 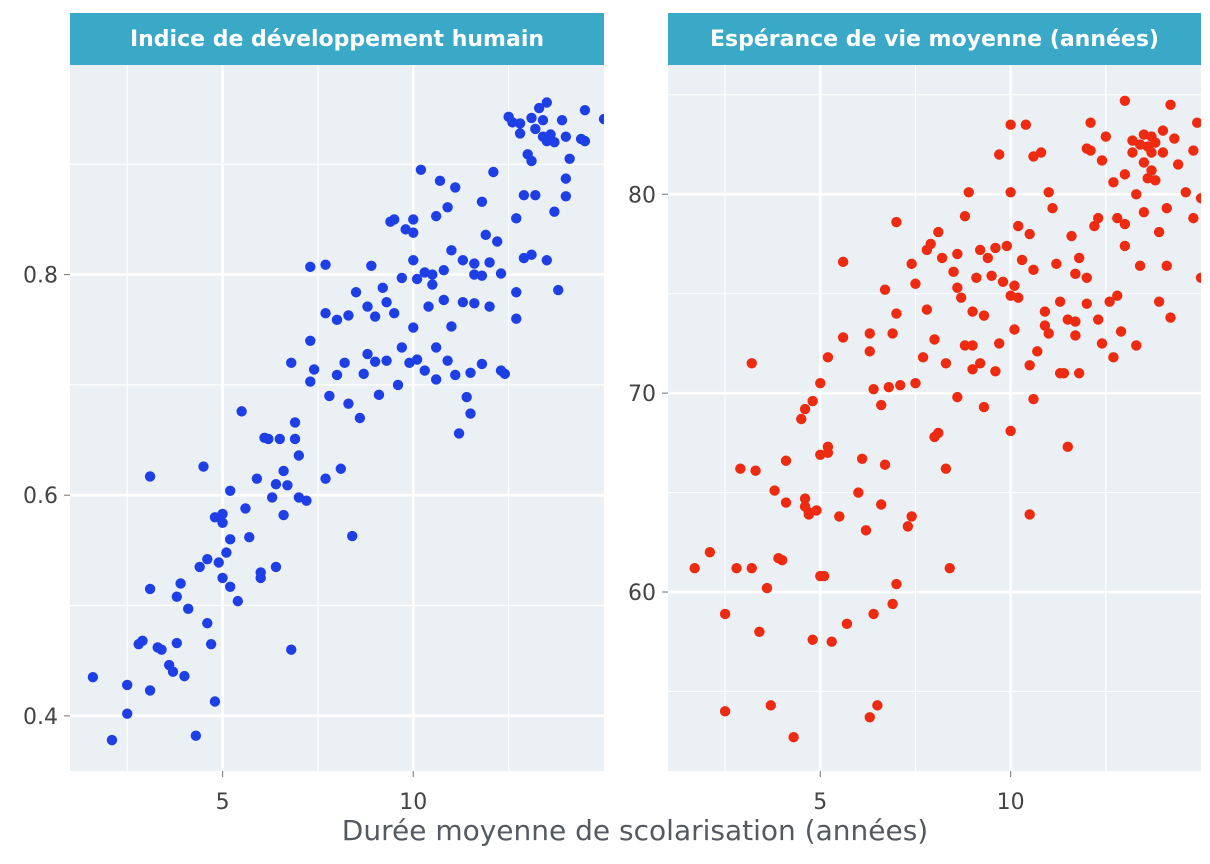 I want to click on hdi-y-tick-label: 0.8, so click(x=40, y=276).